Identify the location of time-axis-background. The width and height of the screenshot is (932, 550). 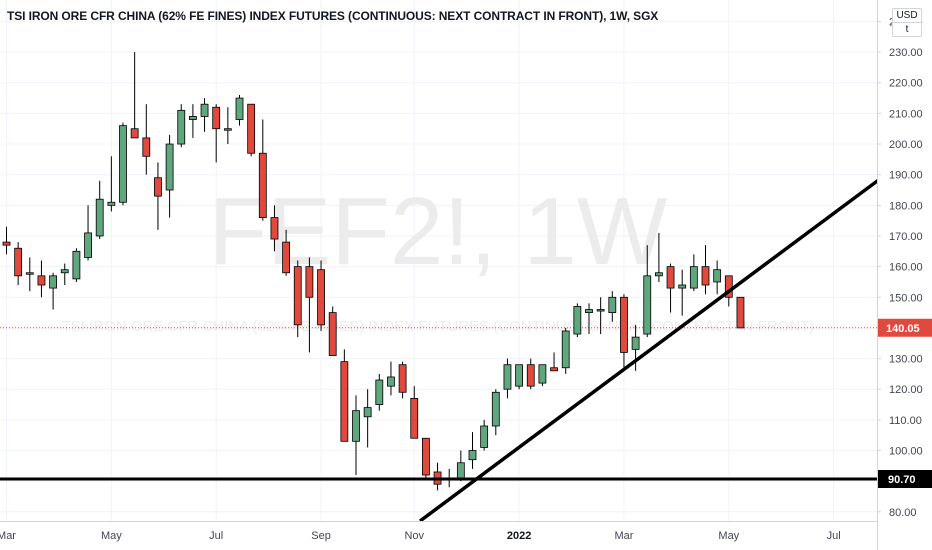
(438, 535).